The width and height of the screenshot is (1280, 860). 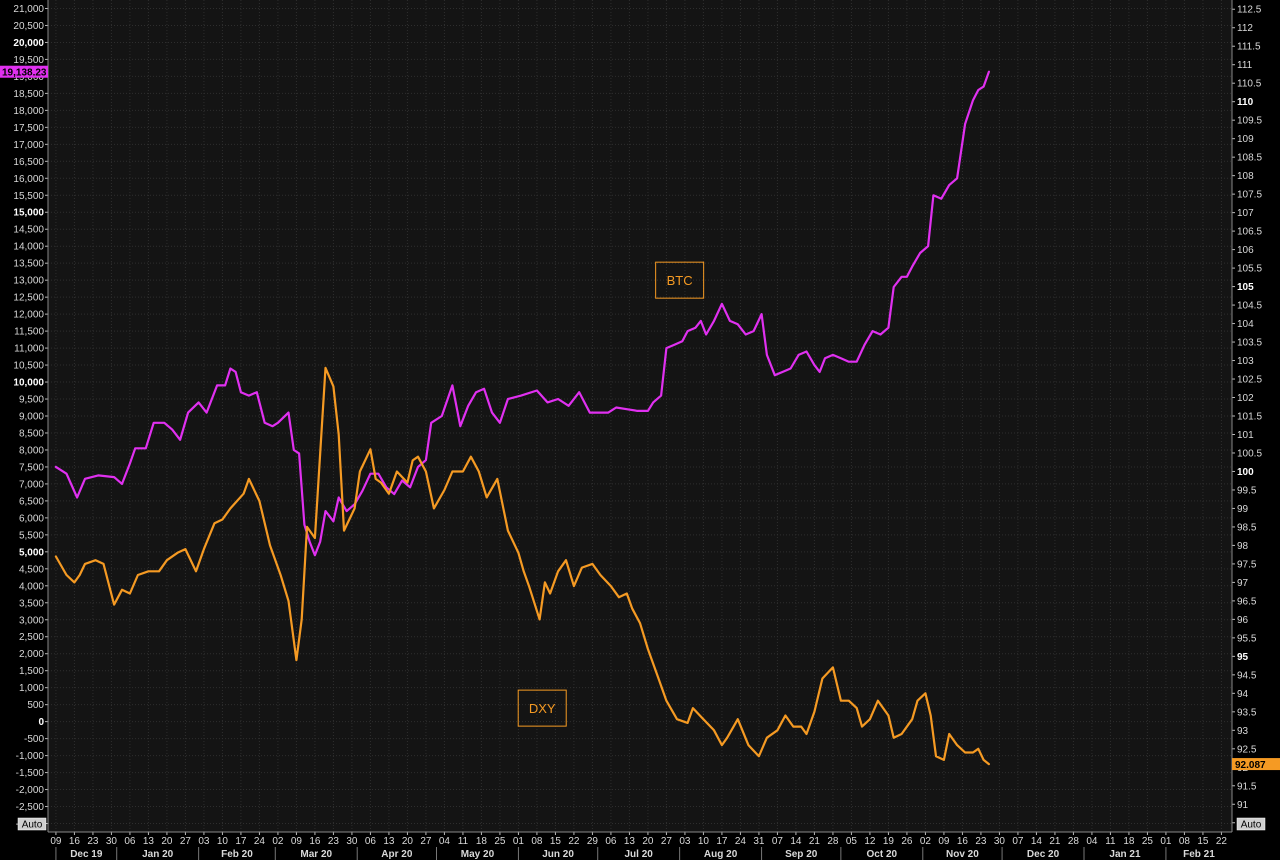 I want to click on left-tick-label: 4,500, so click(x=31, y=569).